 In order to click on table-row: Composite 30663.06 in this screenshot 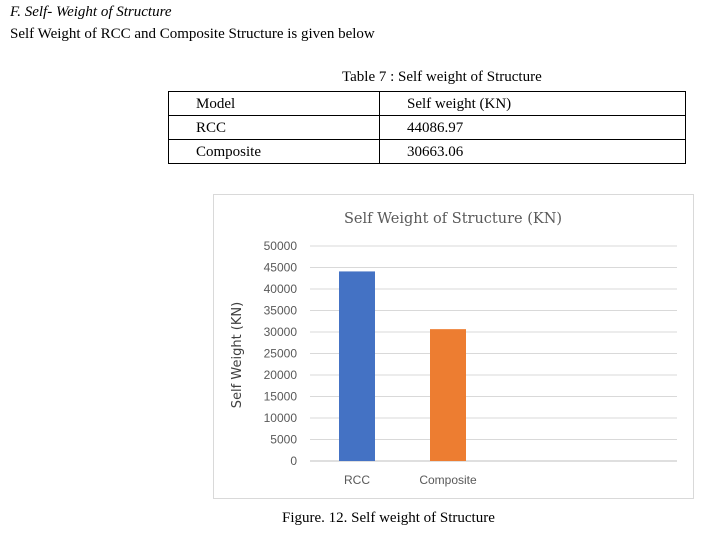, I will do `click(427, 152)`.